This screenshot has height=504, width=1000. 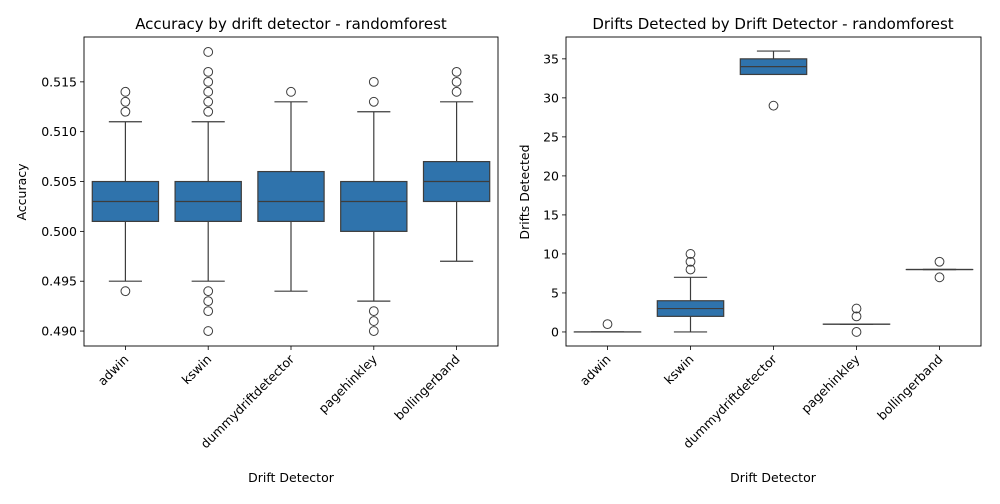 What do you see at coordinates (551, 97) in the screenshot?
I see `y-tick-label: 30` at bounding box center [551, 97].